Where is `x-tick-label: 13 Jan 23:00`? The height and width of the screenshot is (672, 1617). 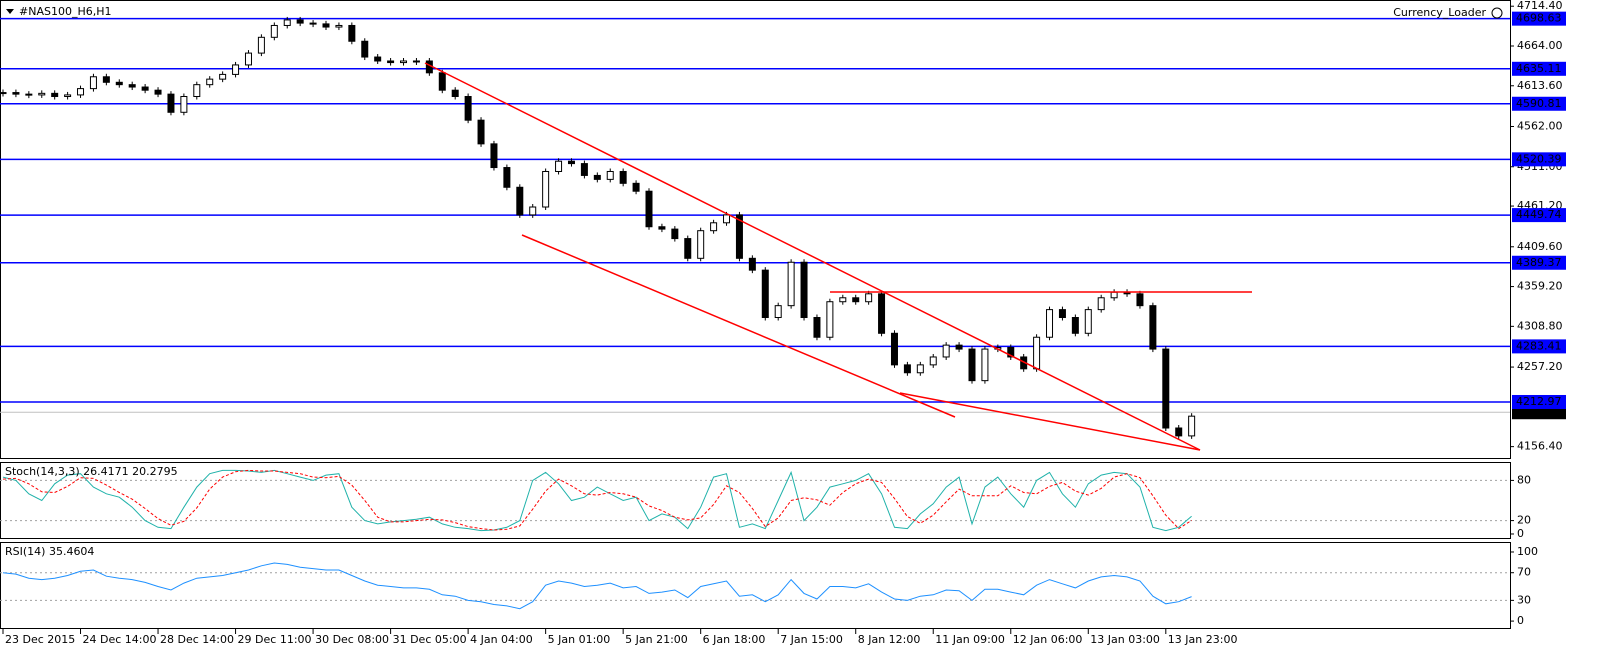 x-tick-label: 13 Jan 23:00 is located at coordinates (1203, 639).